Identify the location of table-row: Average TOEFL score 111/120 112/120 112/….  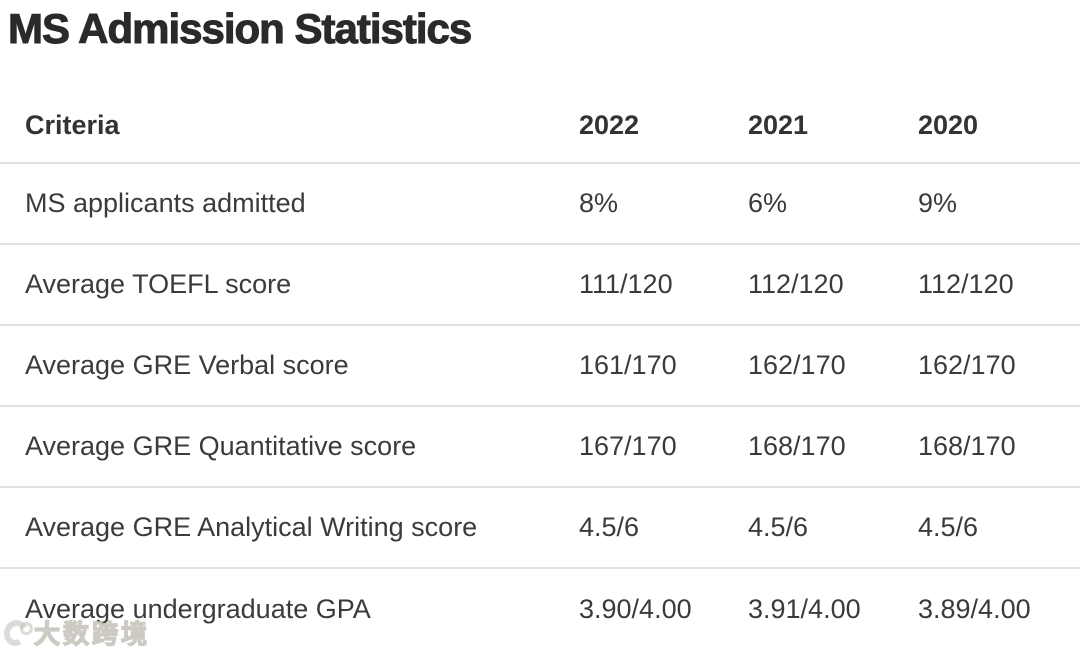
(540, 285).